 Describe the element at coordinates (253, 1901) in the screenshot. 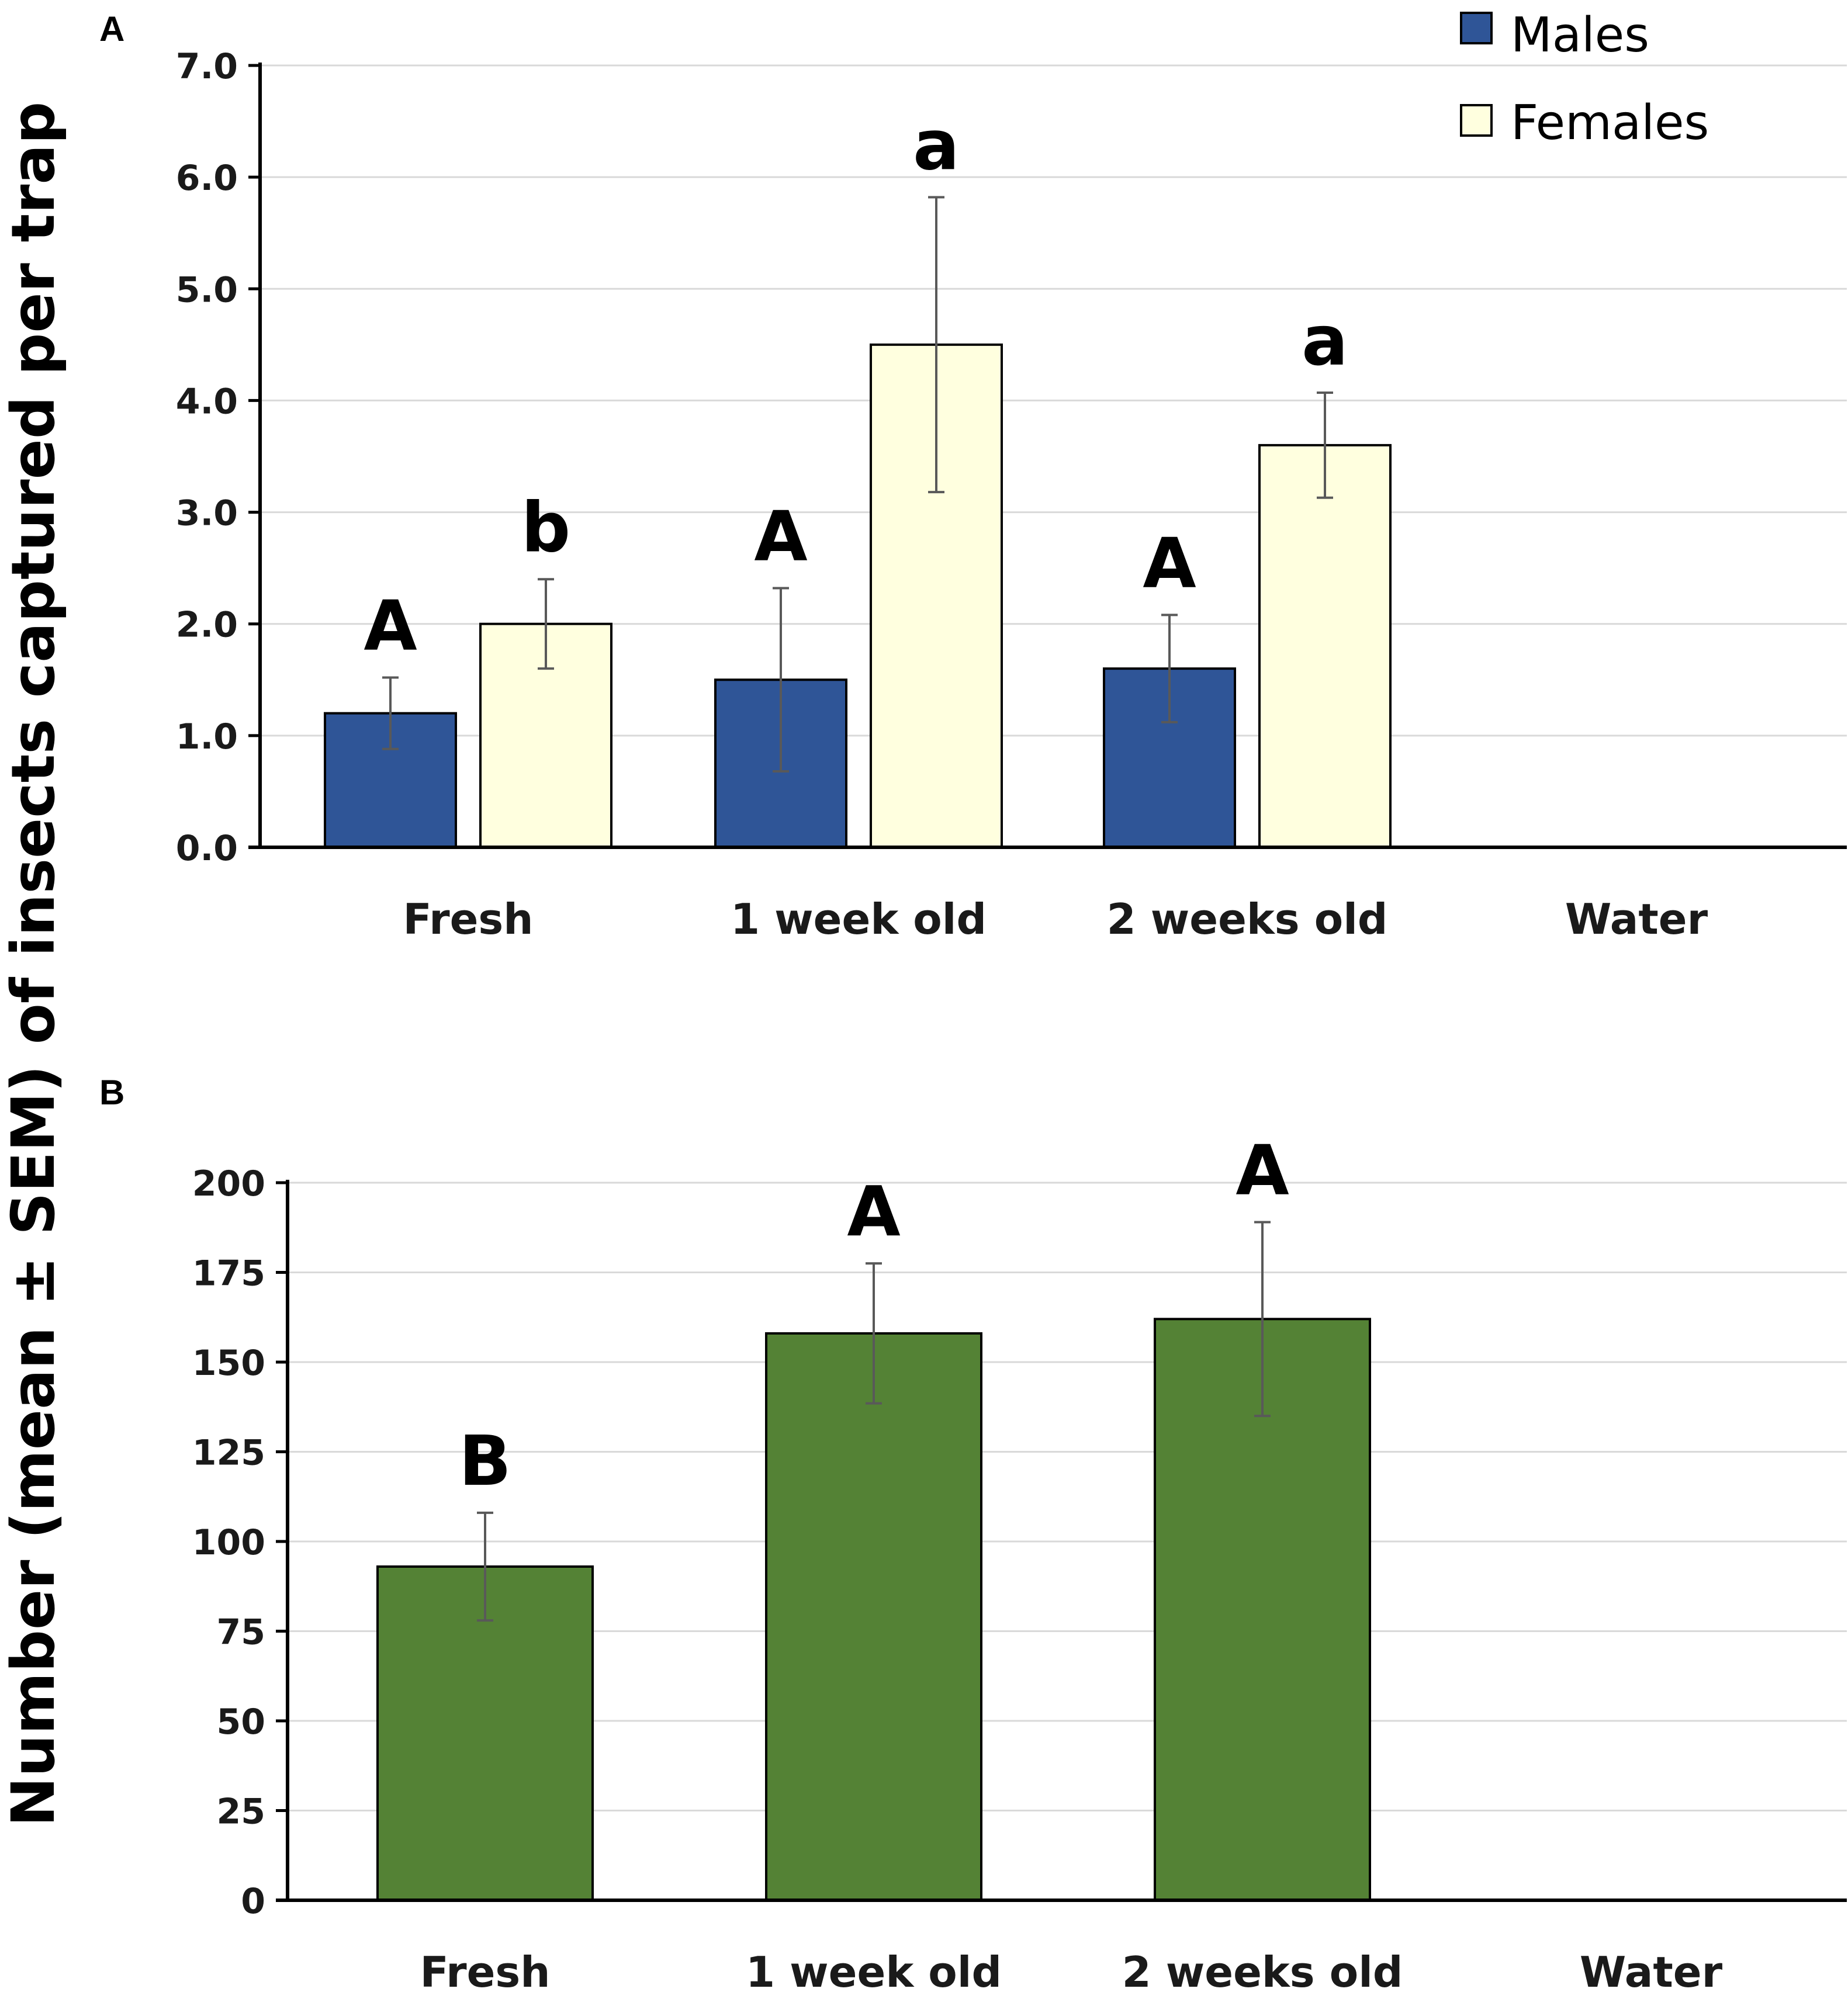

I see `y-tick-label: 0` at that location.